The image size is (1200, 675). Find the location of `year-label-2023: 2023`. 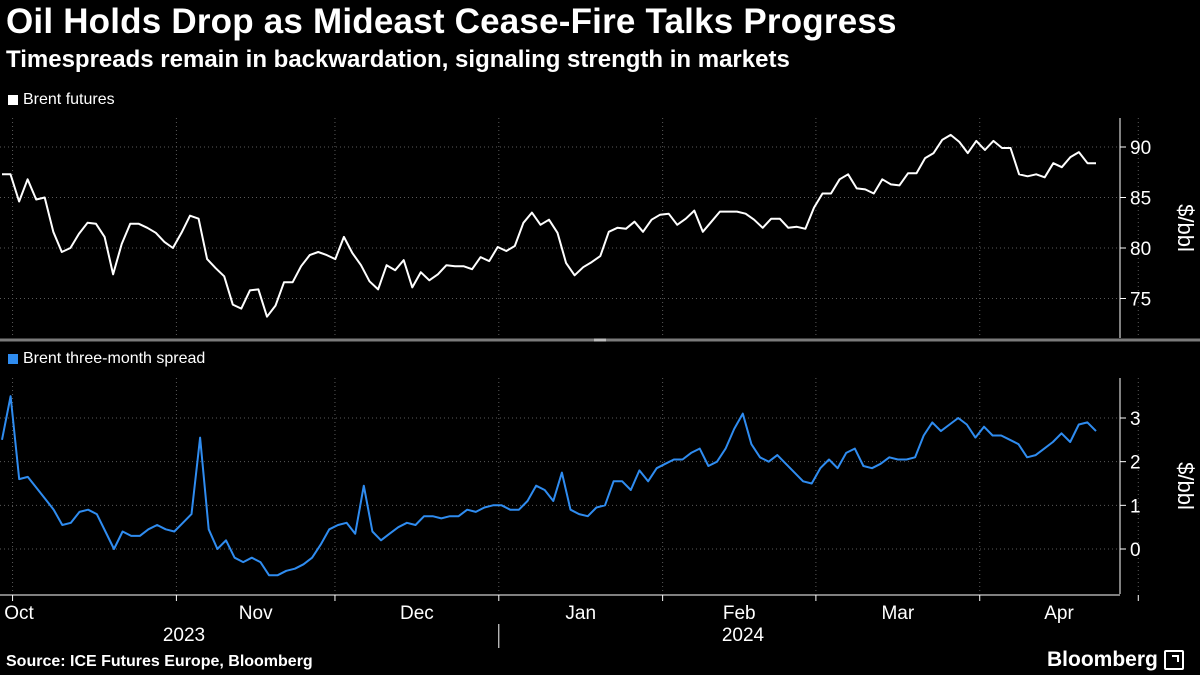

year-label-2023: 2023 is located at coordinates (184, 635).